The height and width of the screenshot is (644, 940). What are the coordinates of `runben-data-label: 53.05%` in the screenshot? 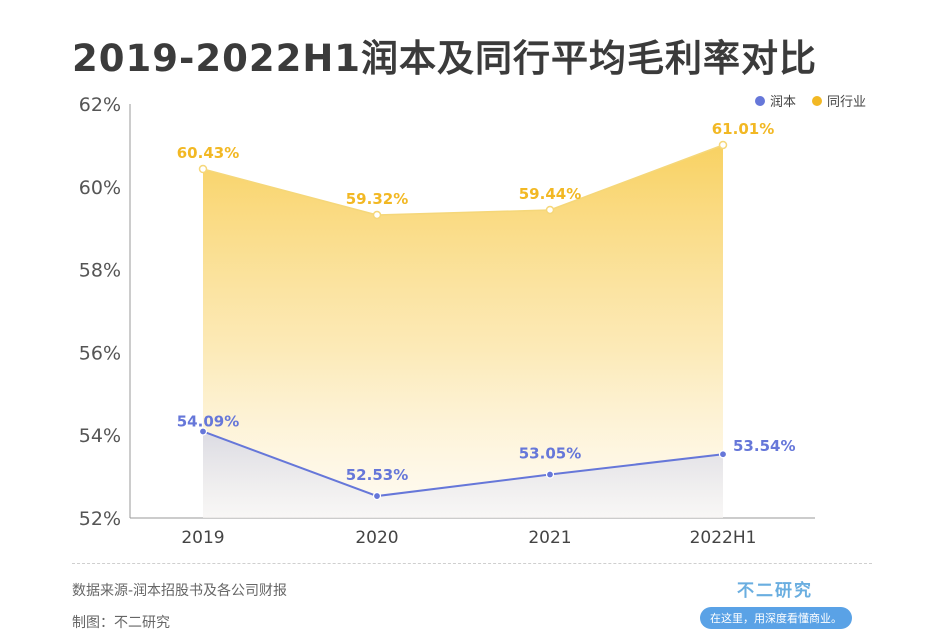 It's located at (550, 454).